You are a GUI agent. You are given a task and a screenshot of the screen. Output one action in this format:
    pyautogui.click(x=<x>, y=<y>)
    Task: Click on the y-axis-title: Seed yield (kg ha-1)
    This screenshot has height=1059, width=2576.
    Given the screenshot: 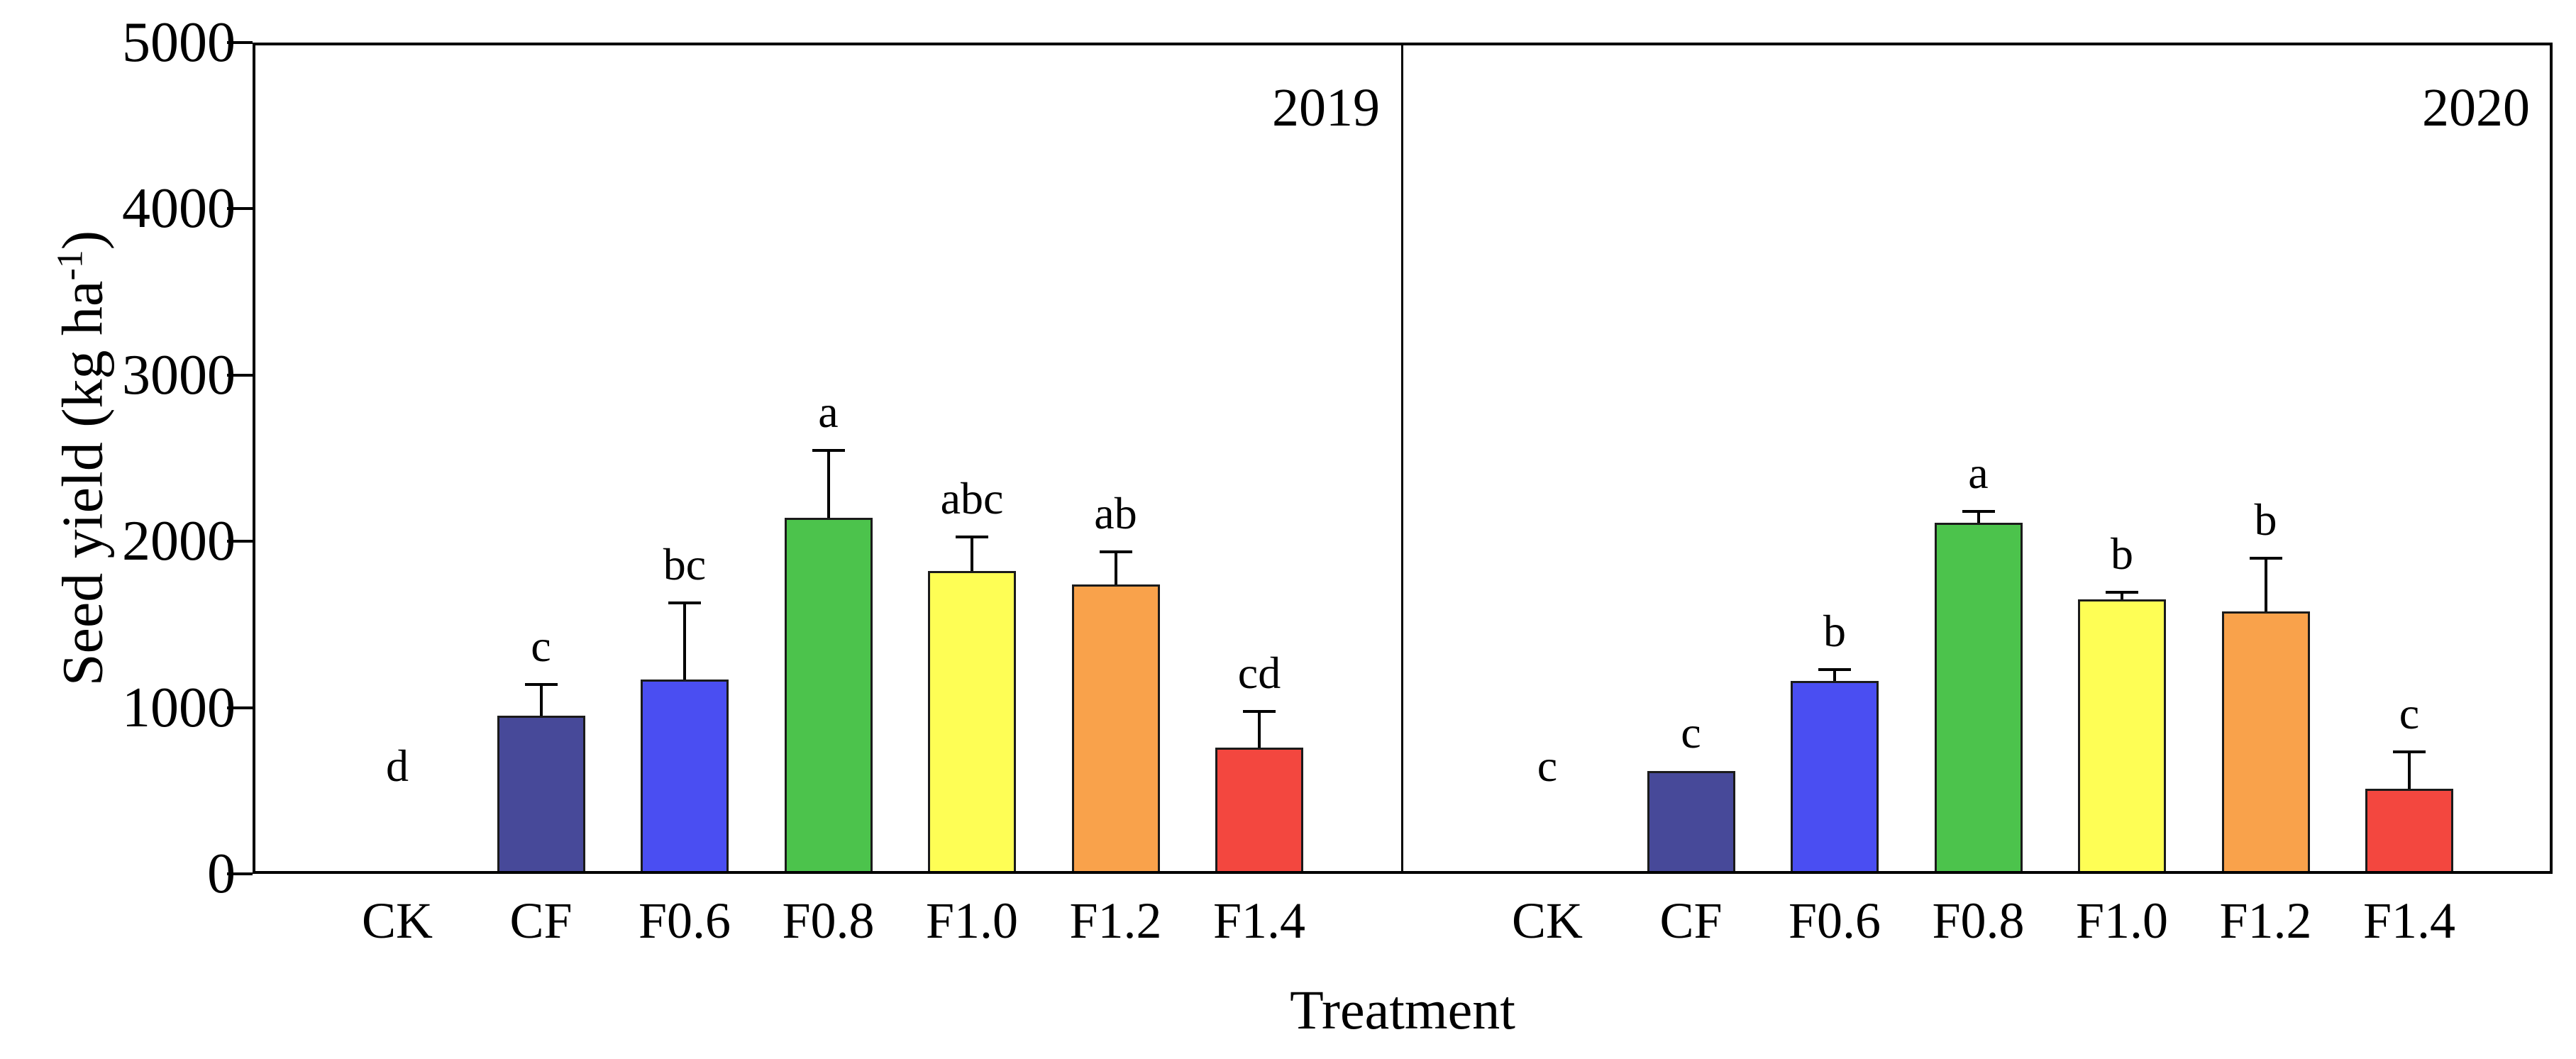 What is the action you would take?
    pyautogui.click(x=77, y=459)
    